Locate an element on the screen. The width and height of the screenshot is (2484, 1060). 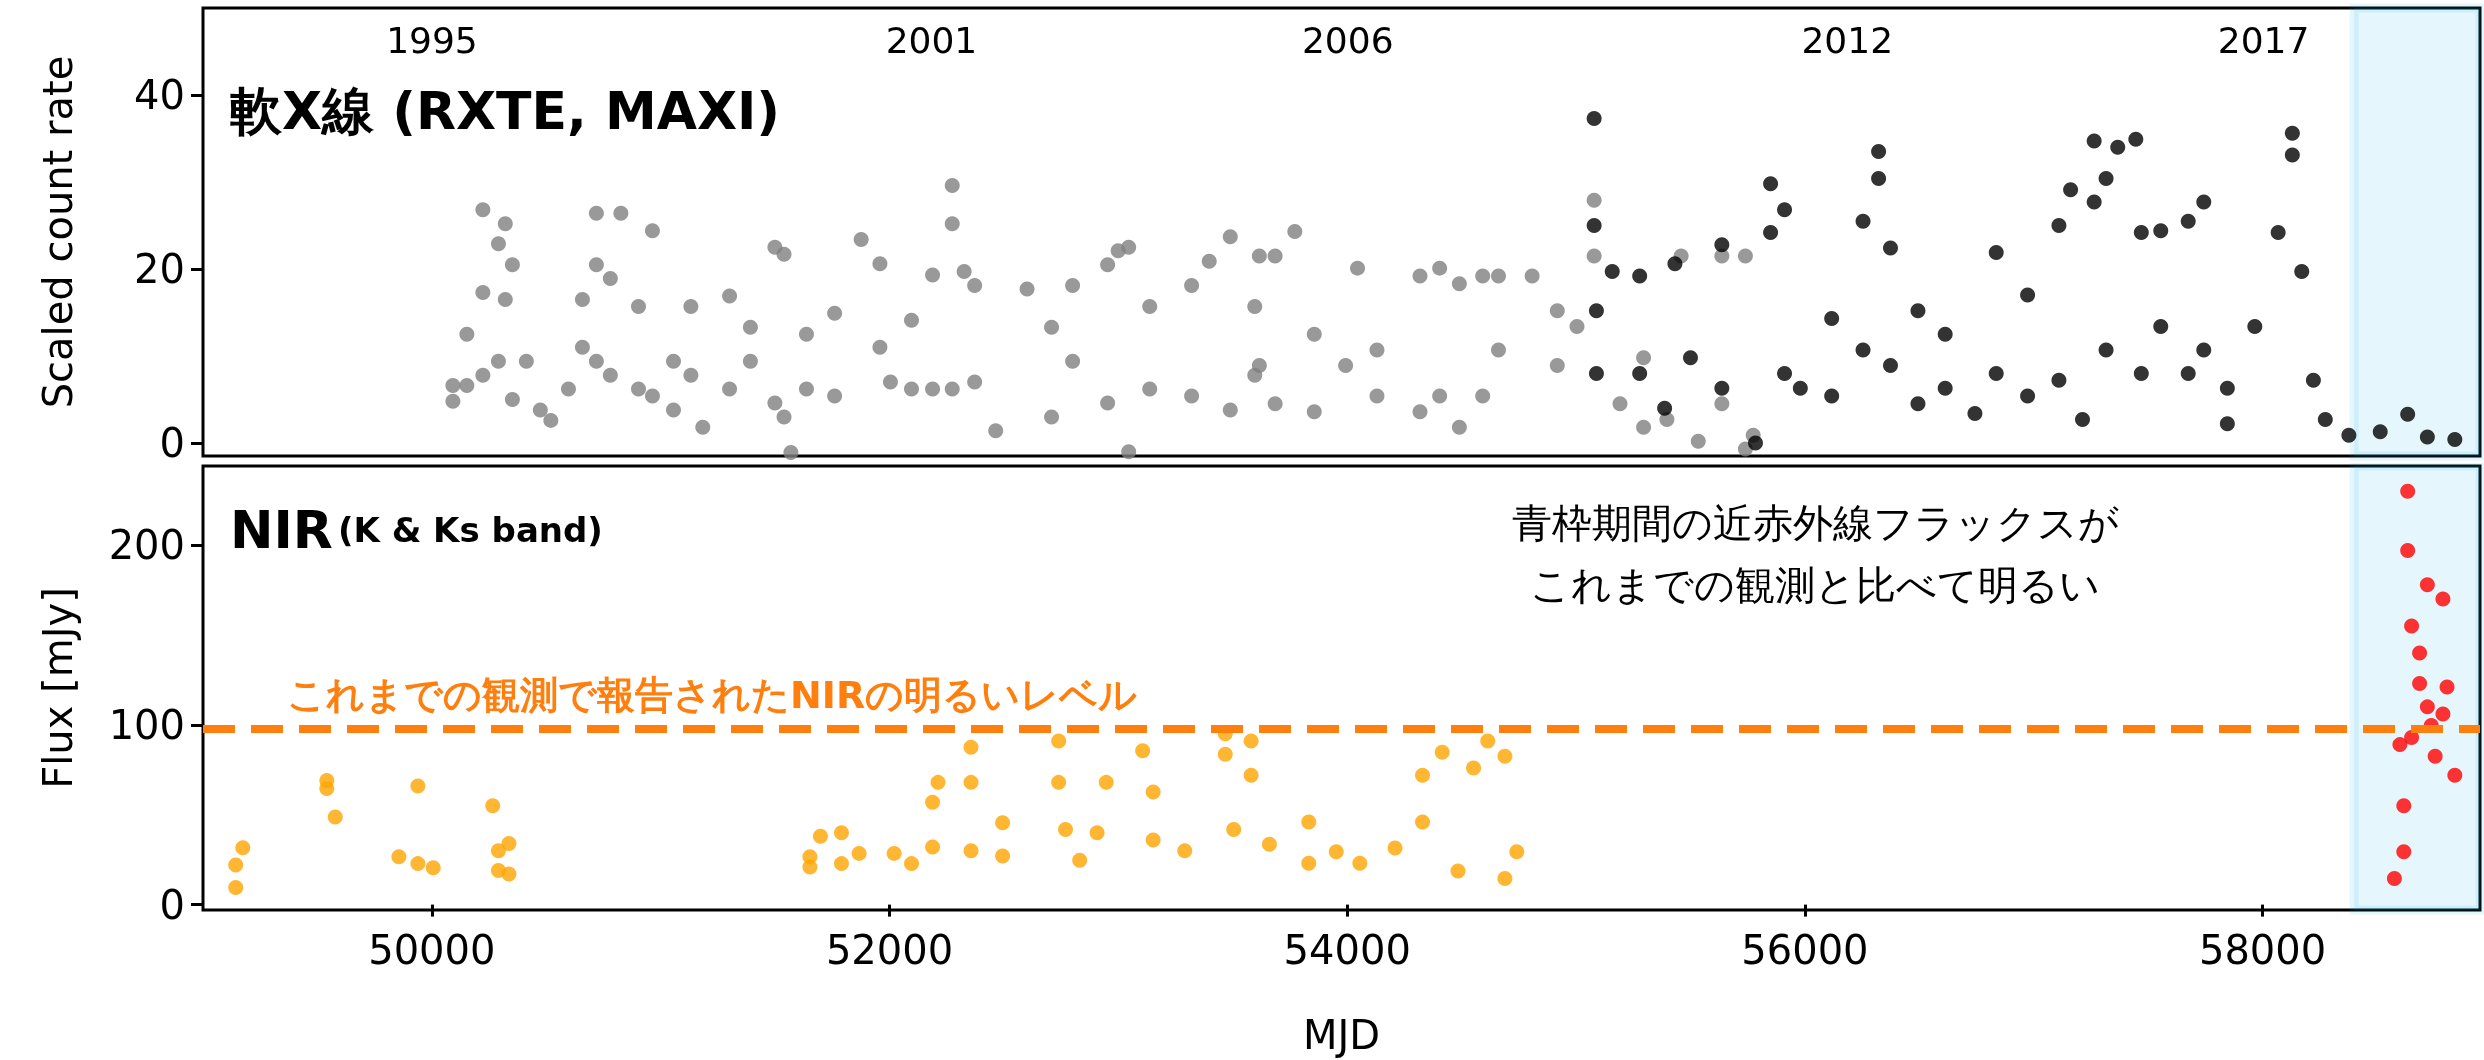
x-tick-label: 50000 is located at coordinates (432, 950).